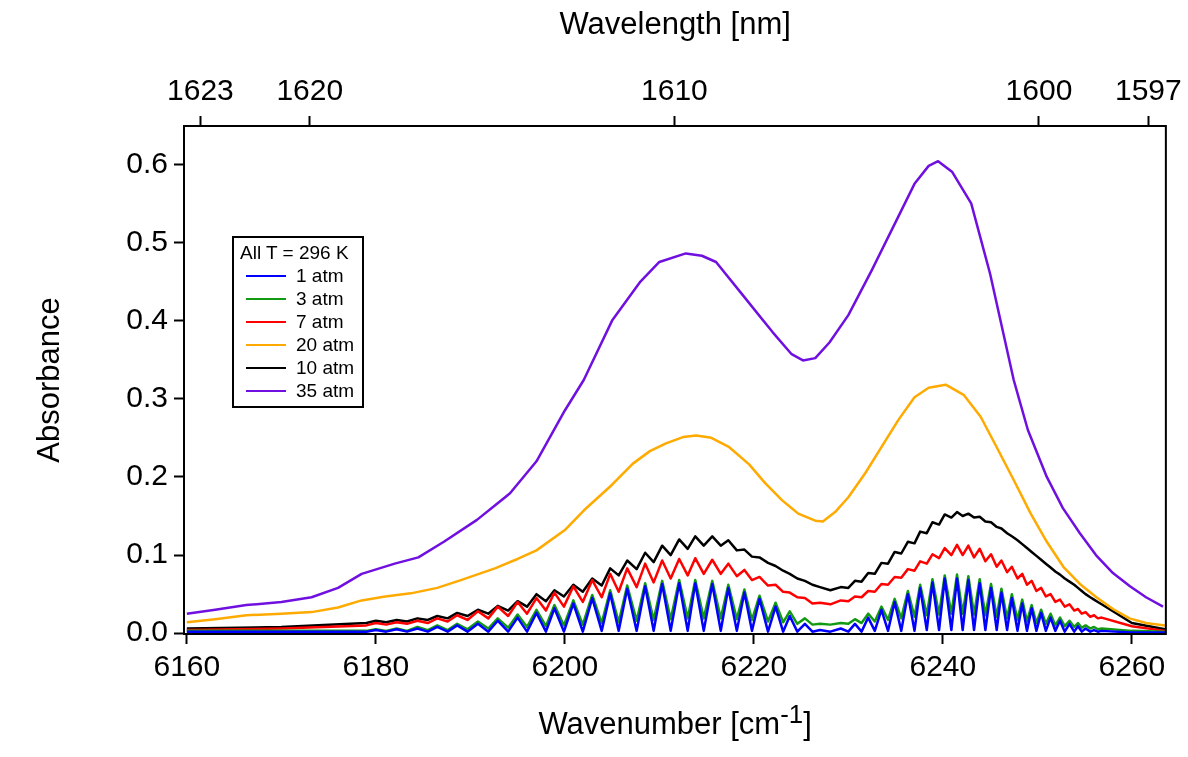  I want to click on x2-tick-label: 1620, so click(310, 90).